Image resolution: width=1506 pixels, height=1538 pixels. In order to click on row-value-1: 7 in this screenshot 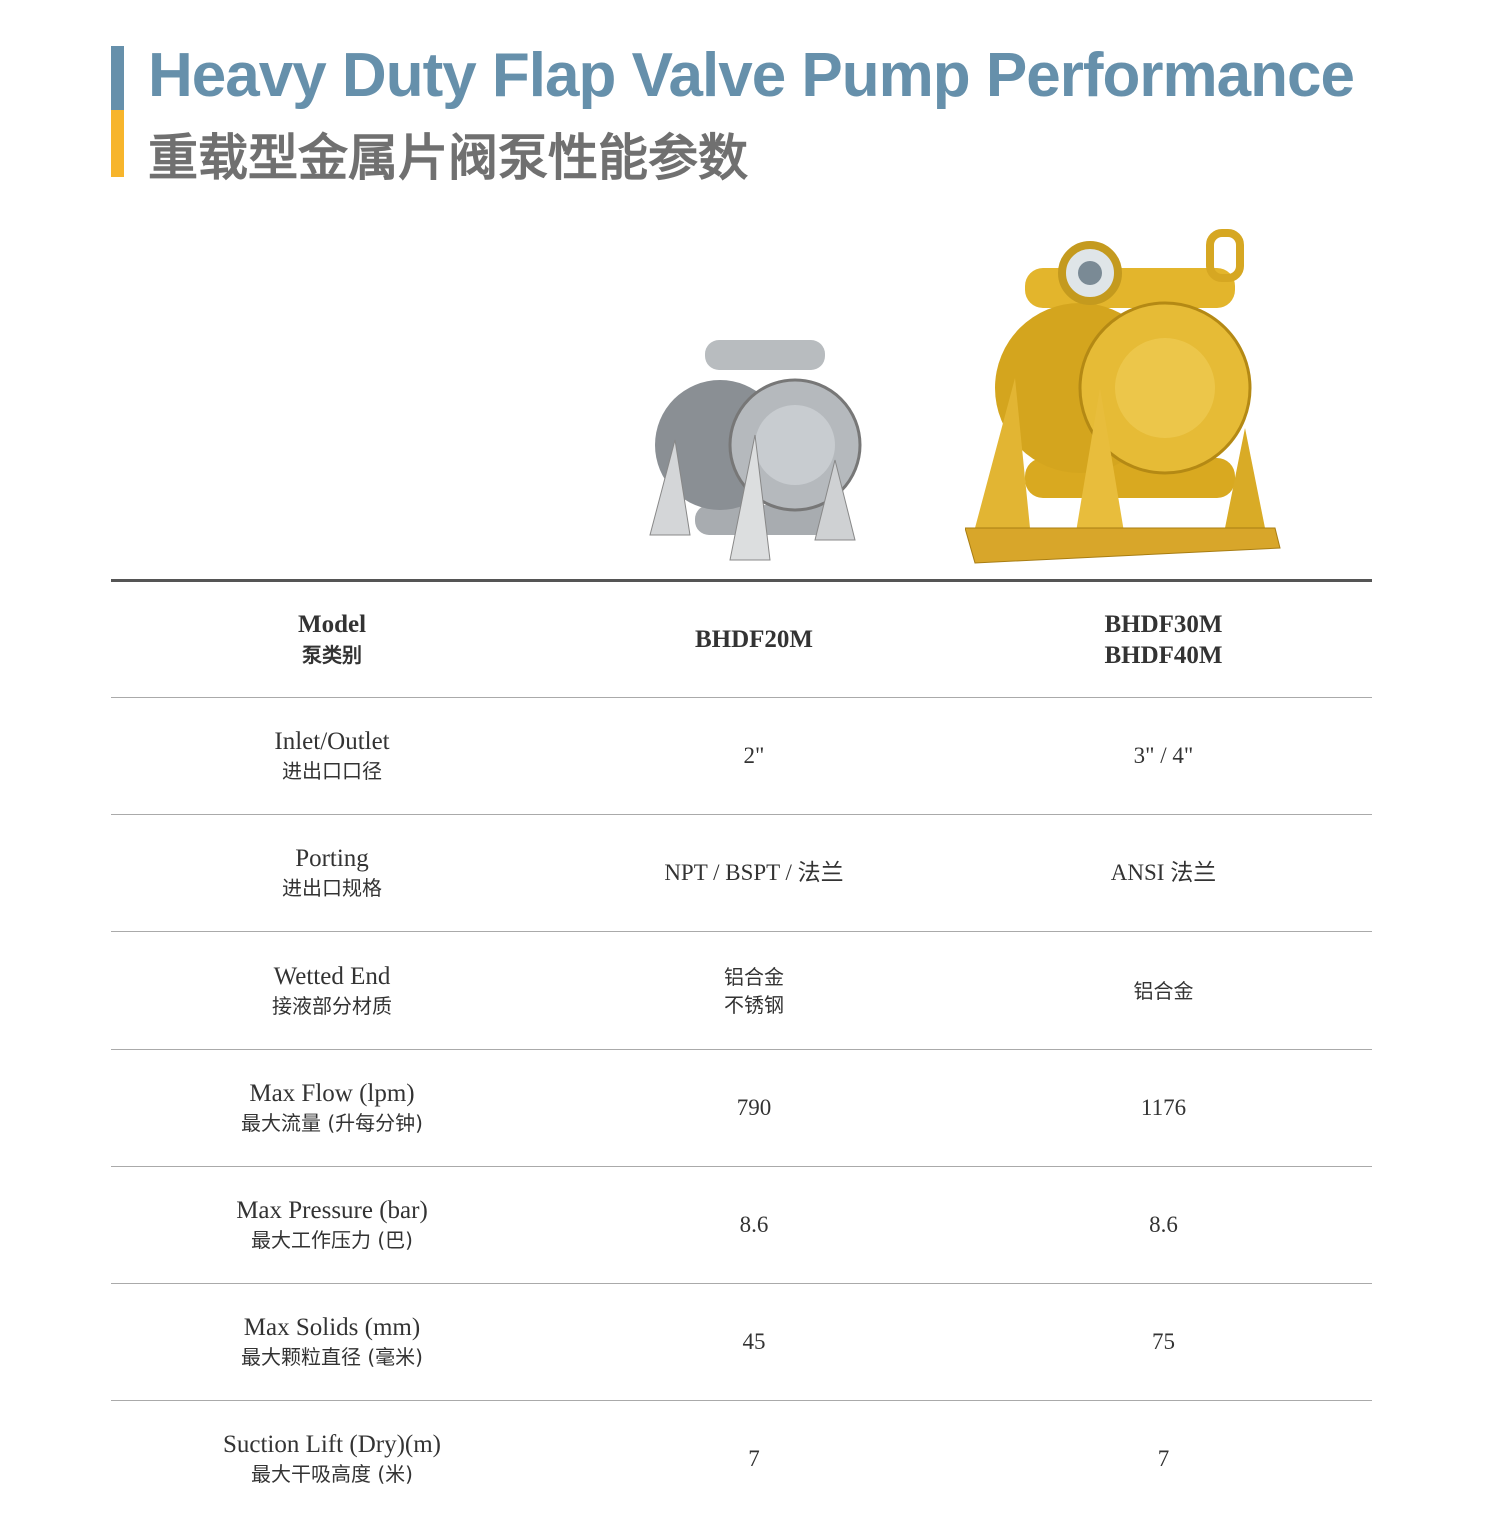, I will do `click(754, 1459)`.